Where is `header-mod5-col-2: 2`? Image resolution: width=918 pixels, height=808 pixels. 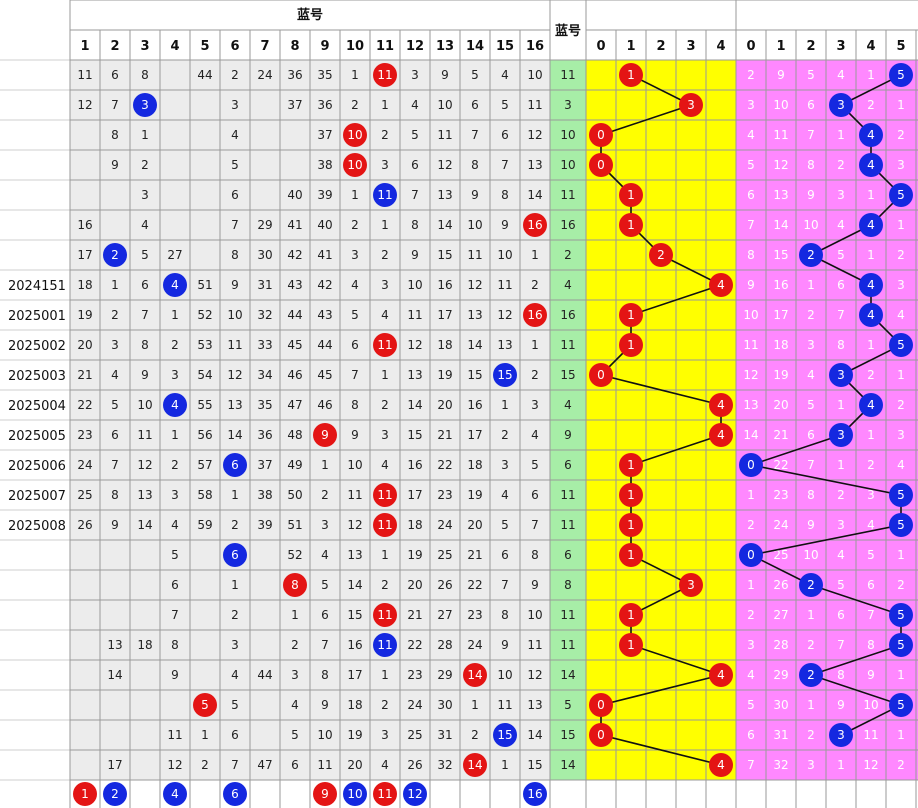
header-mod5-col-2: 2 is located at coordinates (660, 46).